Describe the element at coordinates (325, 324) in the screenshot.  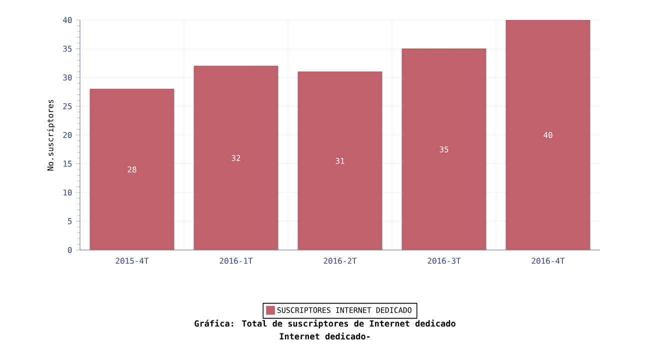
I see `text: Gráfica: Total de suscriptores de Internet dedicado` at that location.